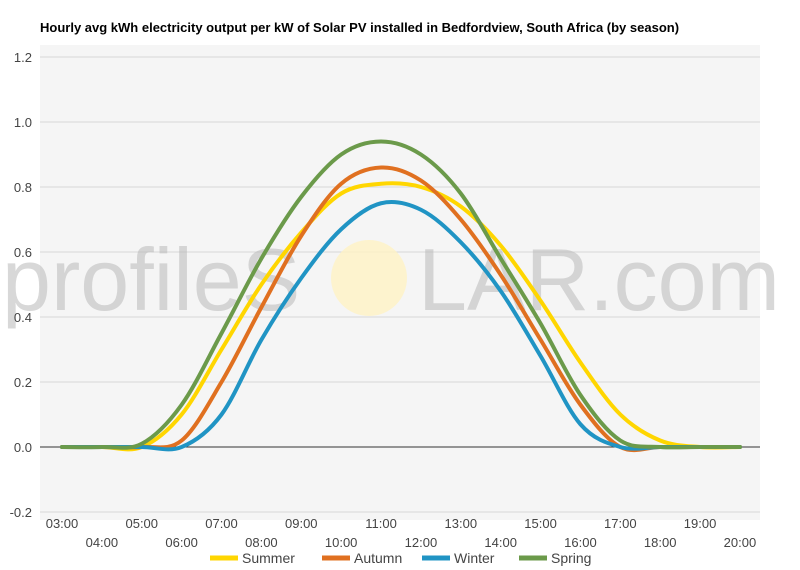  I want to click on legend-label-spring: Spring, so click(571, 558).